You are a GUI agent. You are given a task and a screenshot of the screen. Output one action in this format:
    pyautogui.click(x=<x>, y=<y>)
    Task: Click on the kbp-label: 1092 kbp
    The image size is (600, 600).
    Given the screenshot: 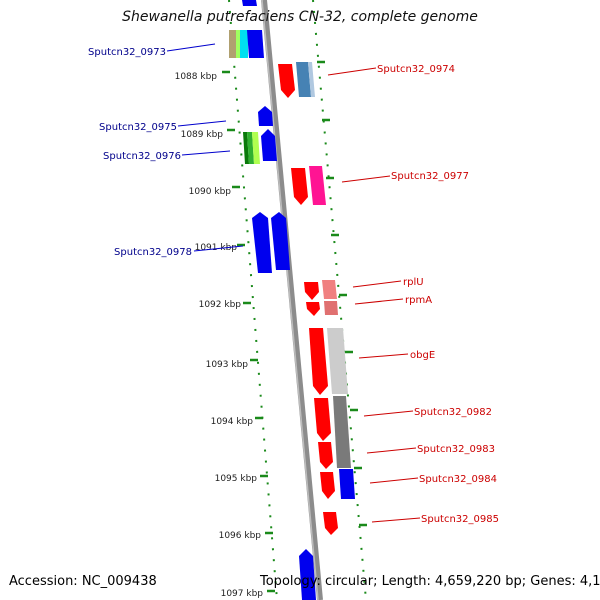 What is the action you would take?
    pyautogui.click(x=220, y=305)
    